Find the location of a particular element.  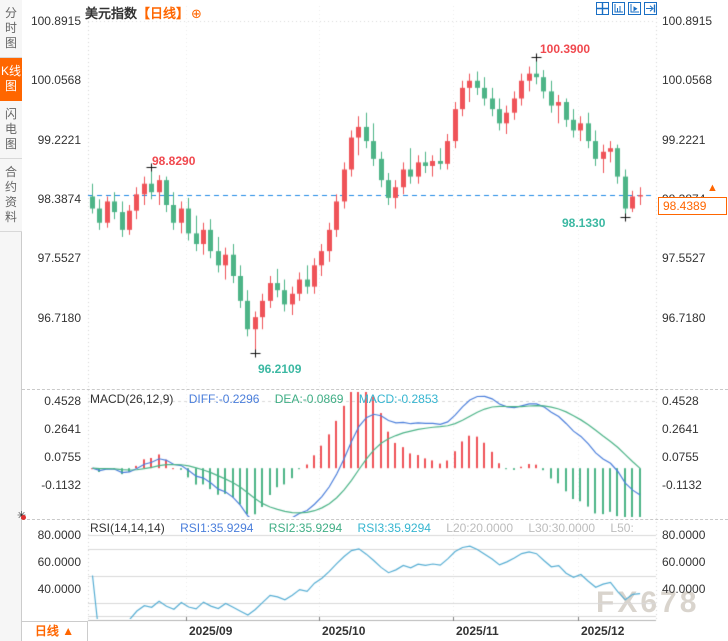

scroll-to-latest-icon: ▲ is located at coordinates (712, 188).